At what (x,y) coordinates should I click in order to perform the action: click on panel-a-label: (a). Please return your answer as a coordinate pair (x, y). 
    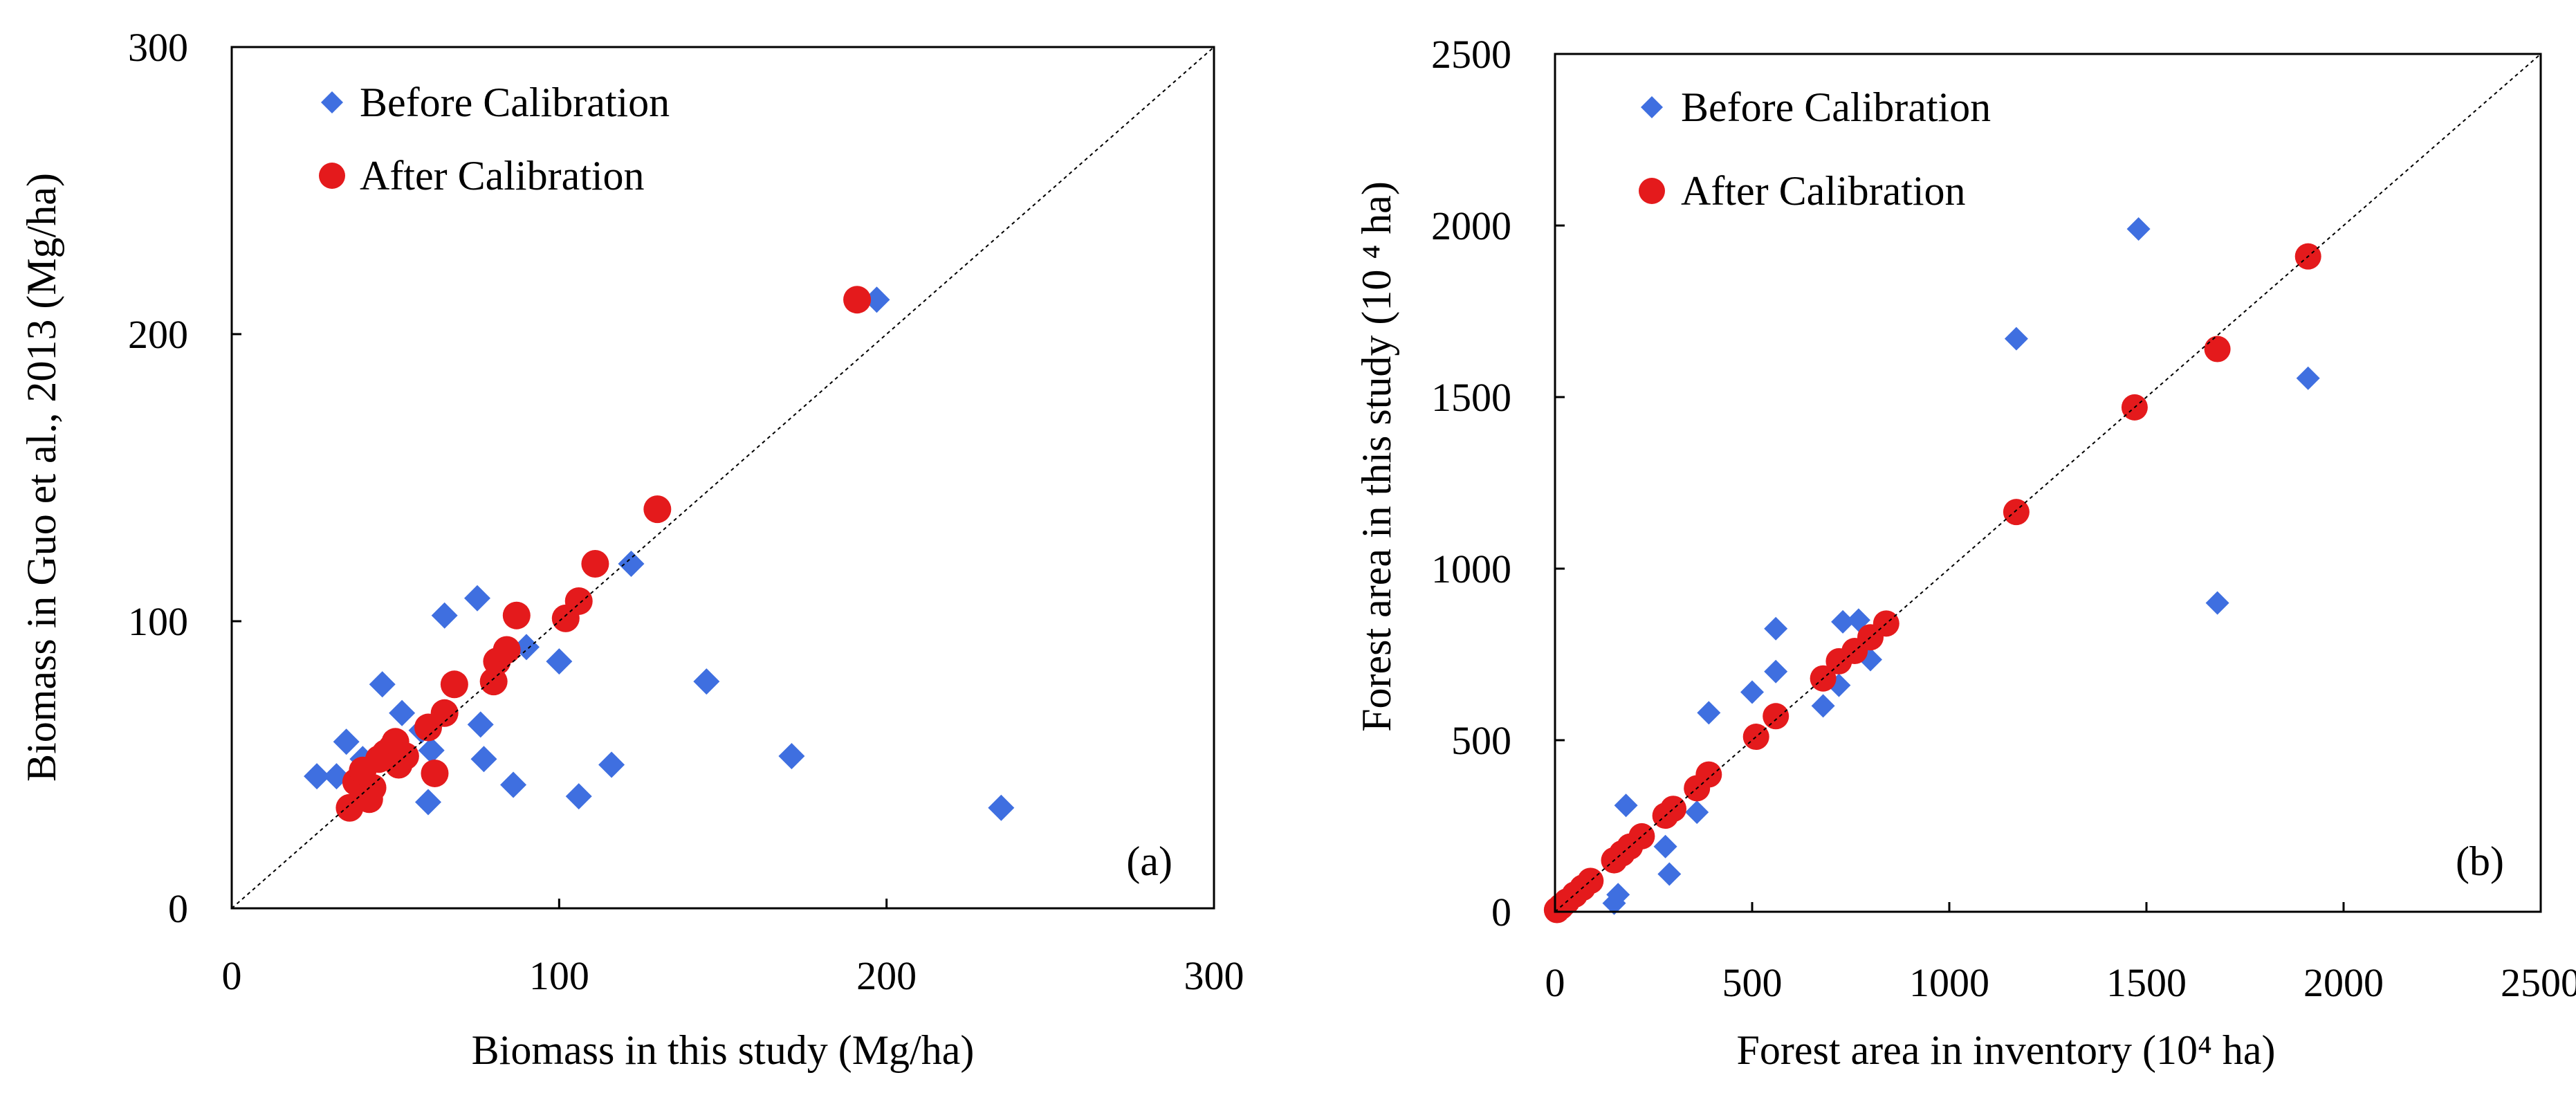
    Looking at the image, I should click on (1149, 861).